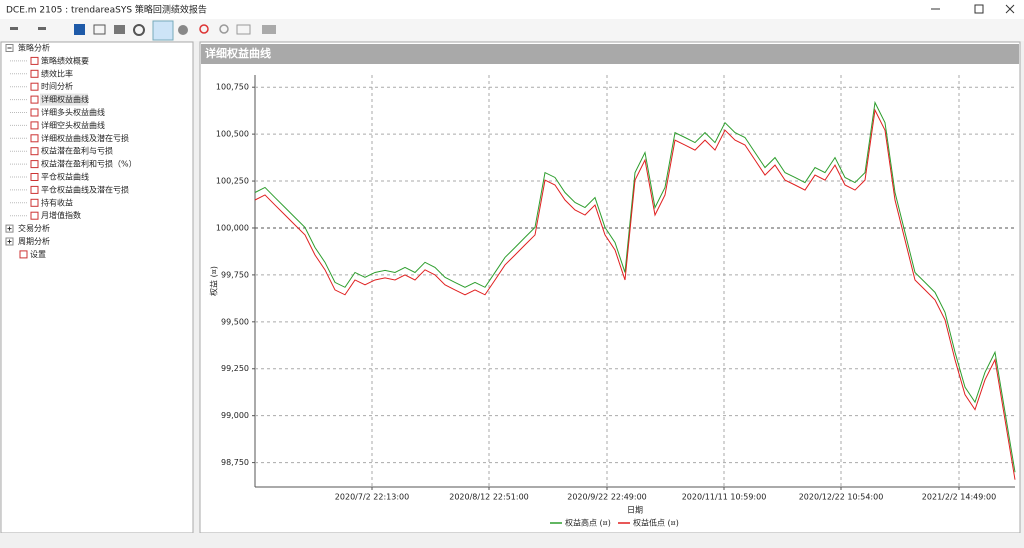 This screenshot has width=1024, height=548. I want to click on legend-label: 权益低点 (¤), so click(656, 523).